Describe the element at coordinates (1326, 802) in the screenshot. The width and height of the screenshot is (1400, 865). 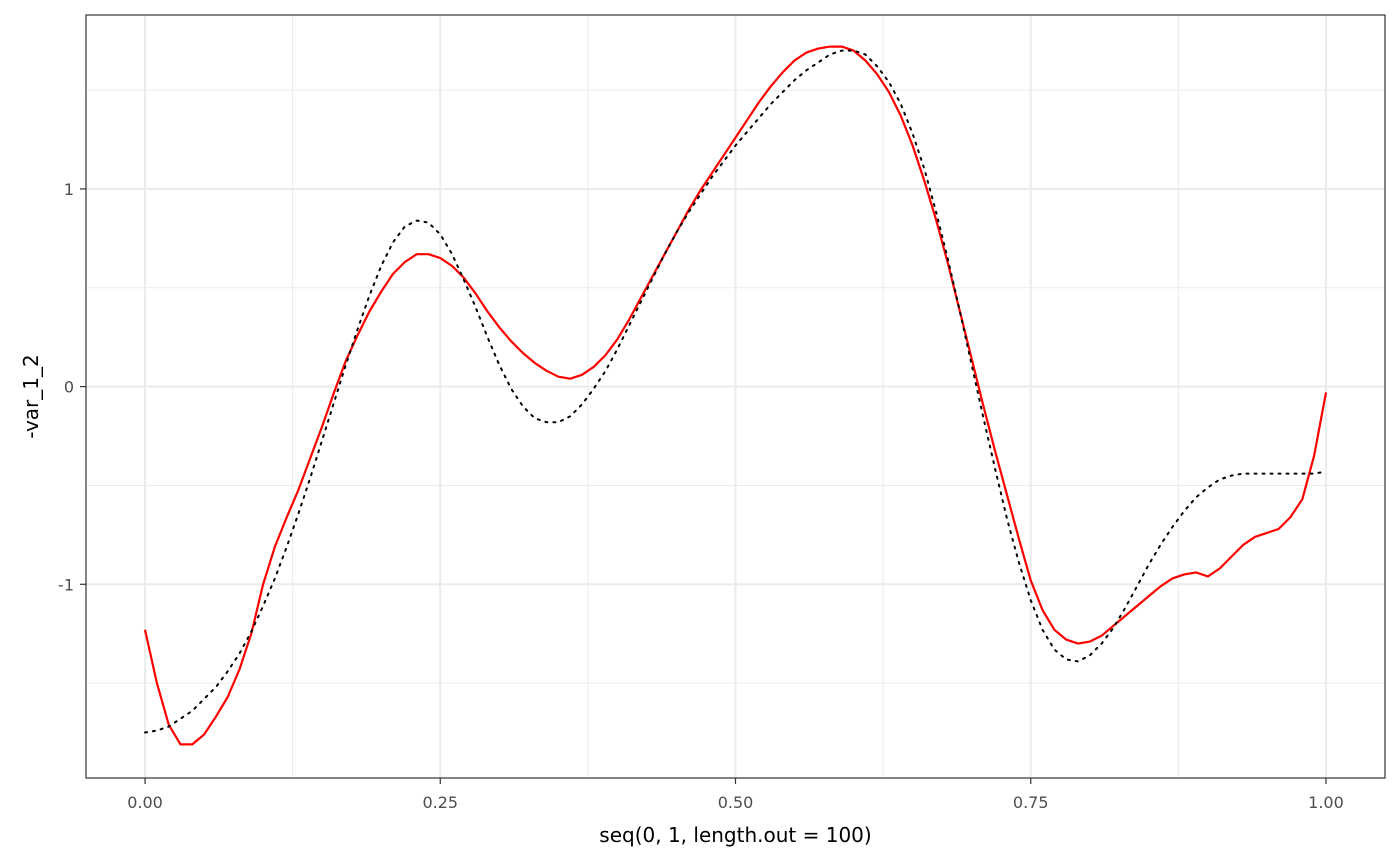
I see `x-tick-label: 1.00` at that location.